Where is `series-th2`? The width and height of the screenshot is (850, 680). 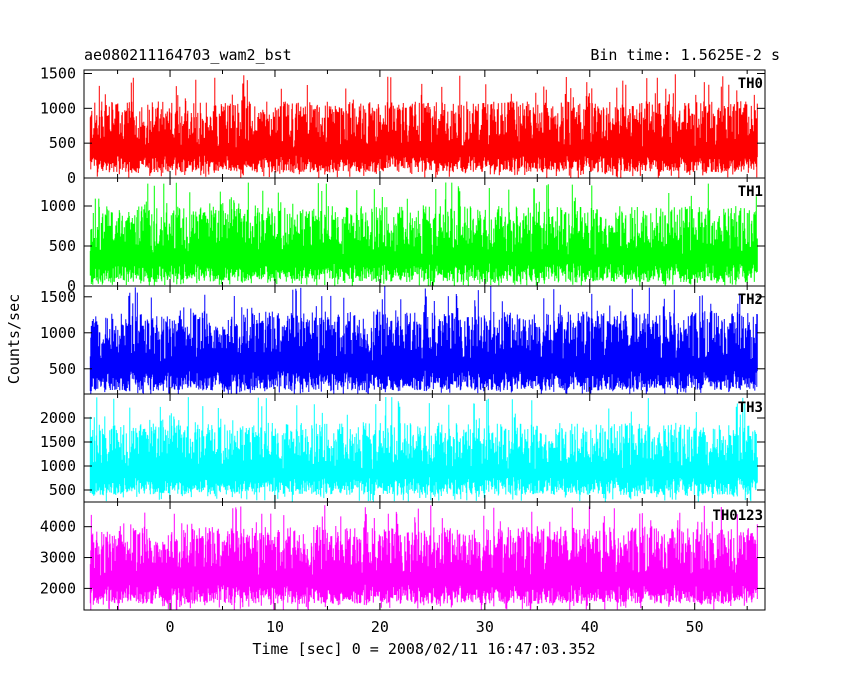 series-th2 is located at coordinates (423, 340).